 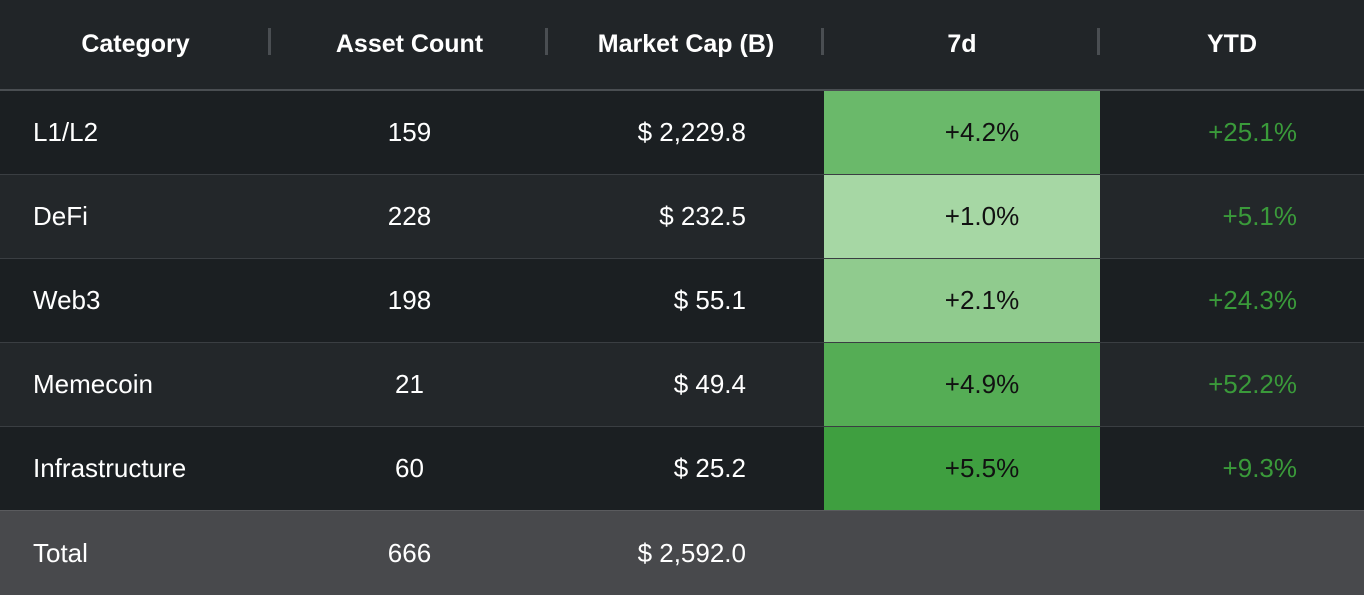 I want to click on category-cell: Web3, so click(x=67, y=300).